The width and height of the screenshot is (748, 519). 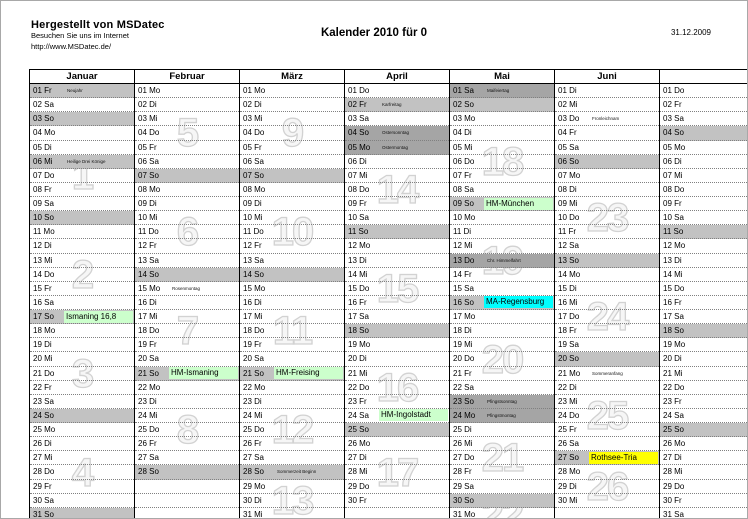 I want to click on day-cell: 06 Di, so click(x=703, y=162).